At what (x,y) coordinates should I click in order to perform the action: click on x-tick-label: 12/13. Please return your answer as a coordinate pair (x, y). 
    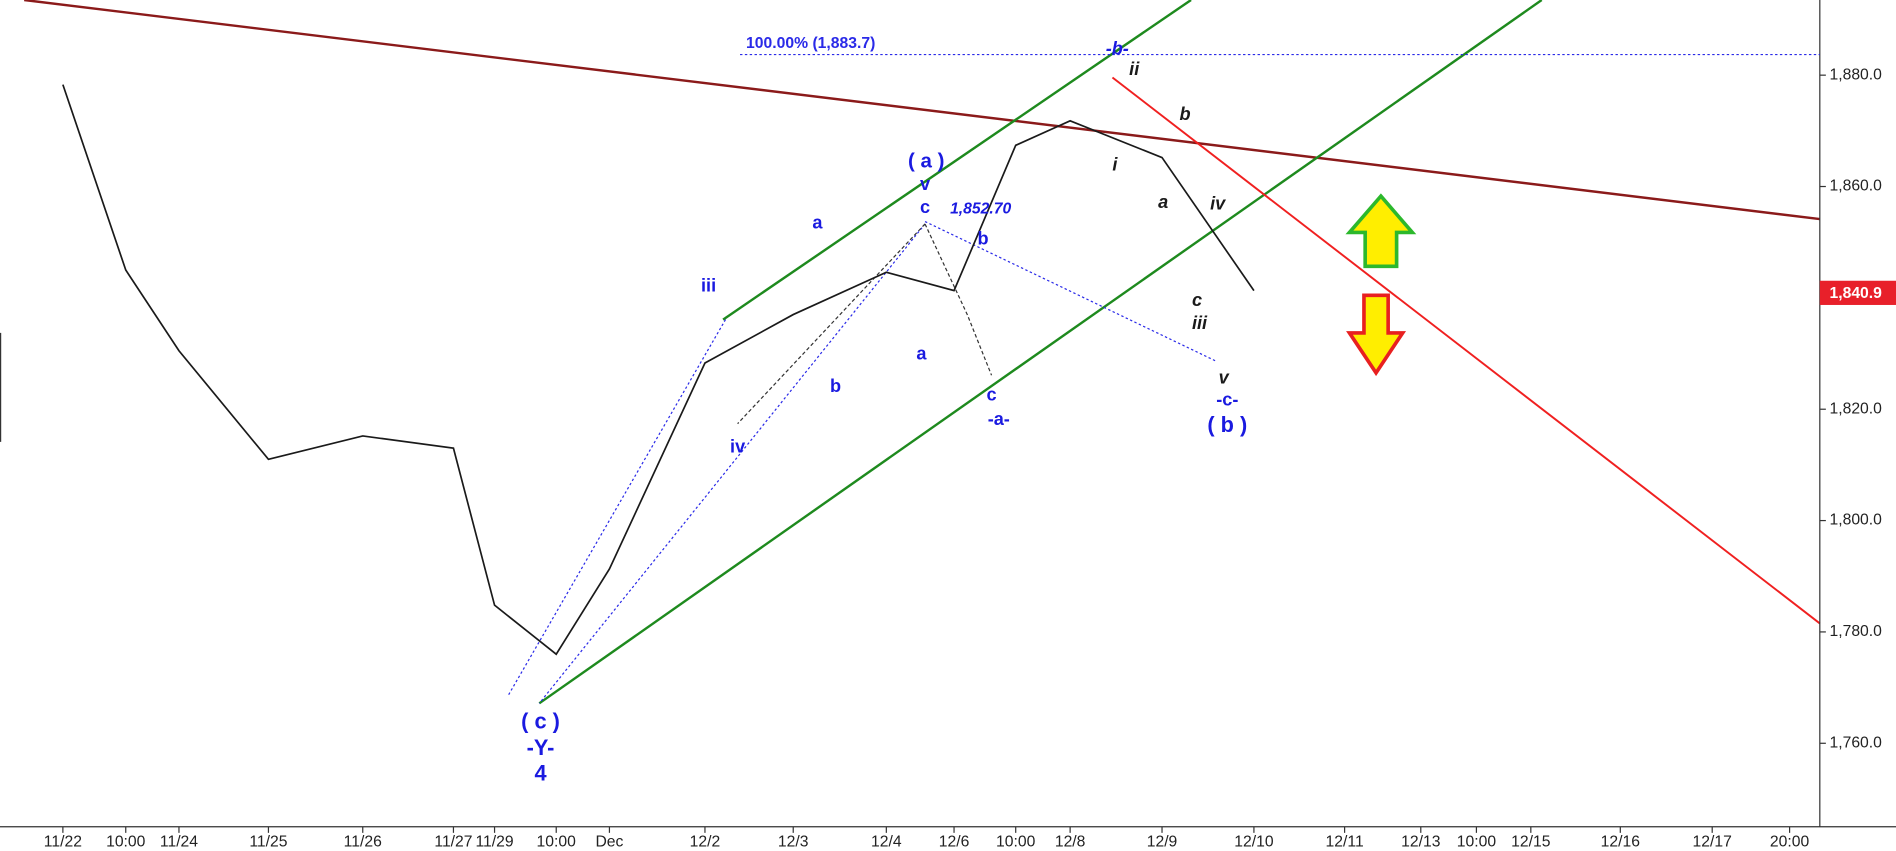
    Looking at the image, I should click on (1421, 842).